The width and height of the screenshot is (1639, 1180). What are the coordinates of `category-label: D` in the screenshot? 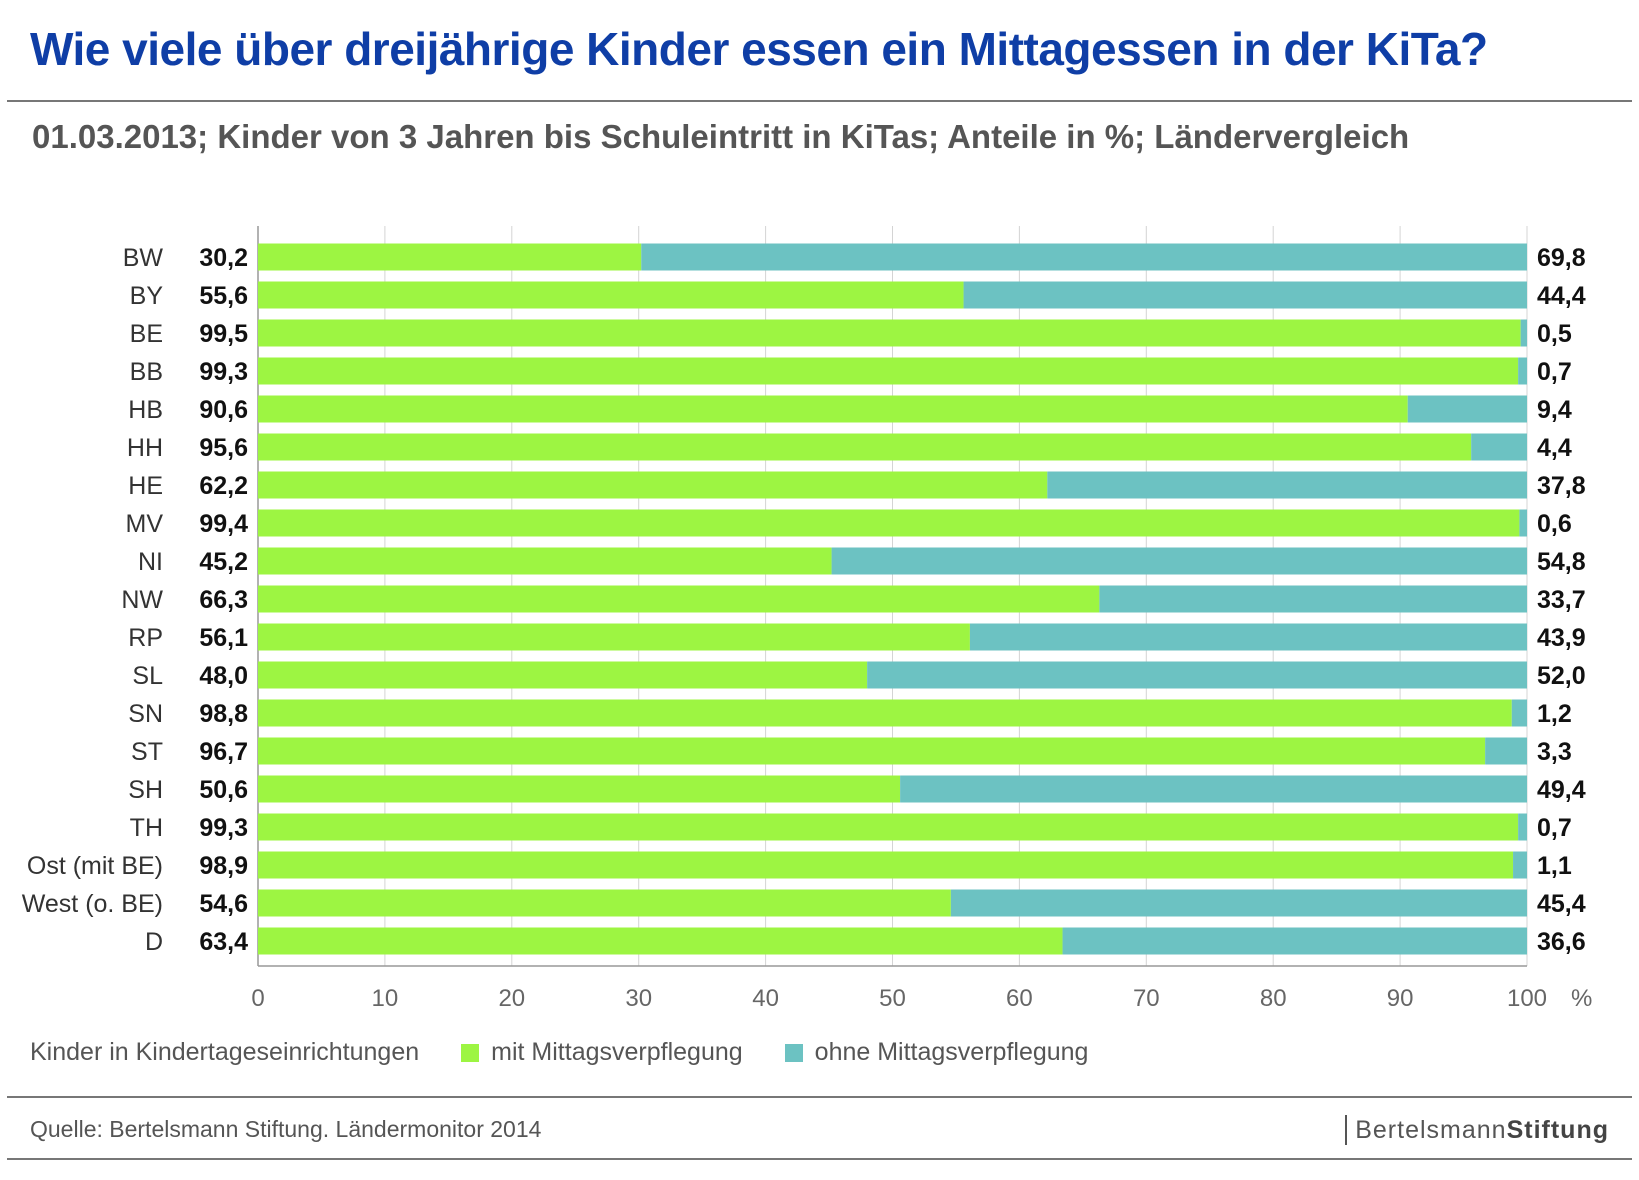 It's located at (154, 942).